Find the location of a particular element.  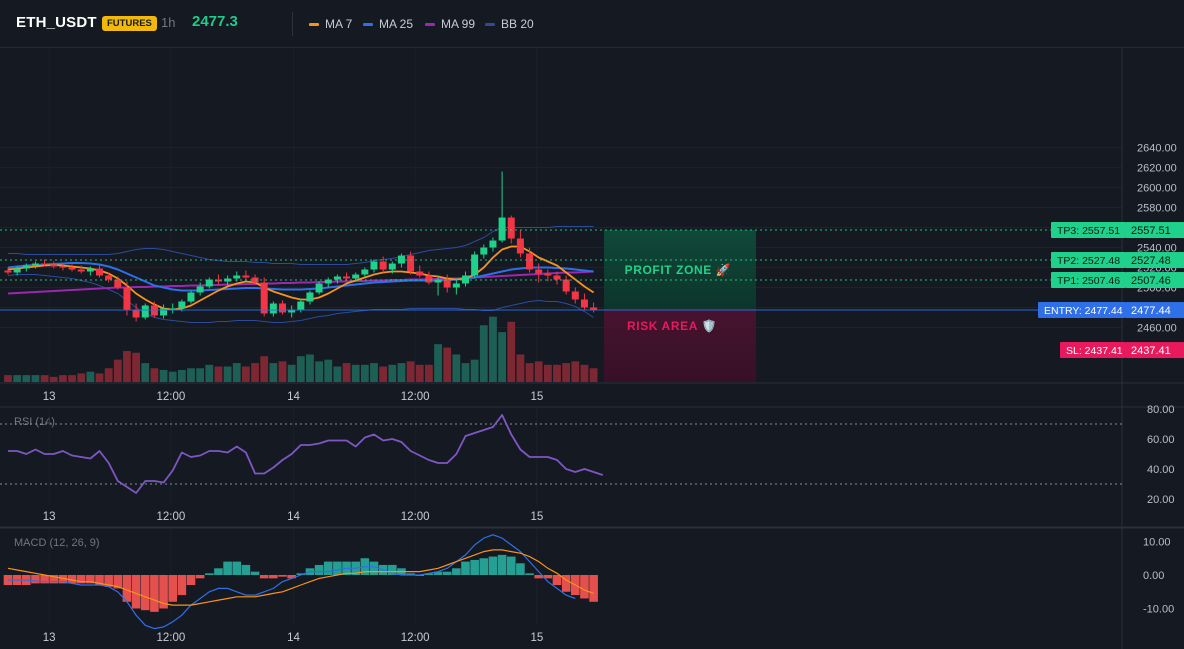

time-tick-label: 12:00 is located at coordinates (415, 638).